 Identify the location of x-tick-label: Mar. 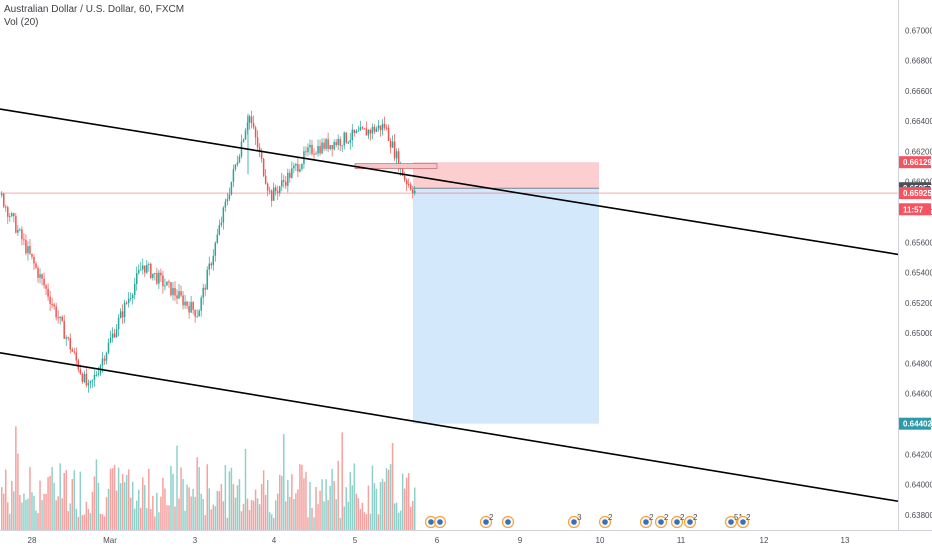
(110, 540).